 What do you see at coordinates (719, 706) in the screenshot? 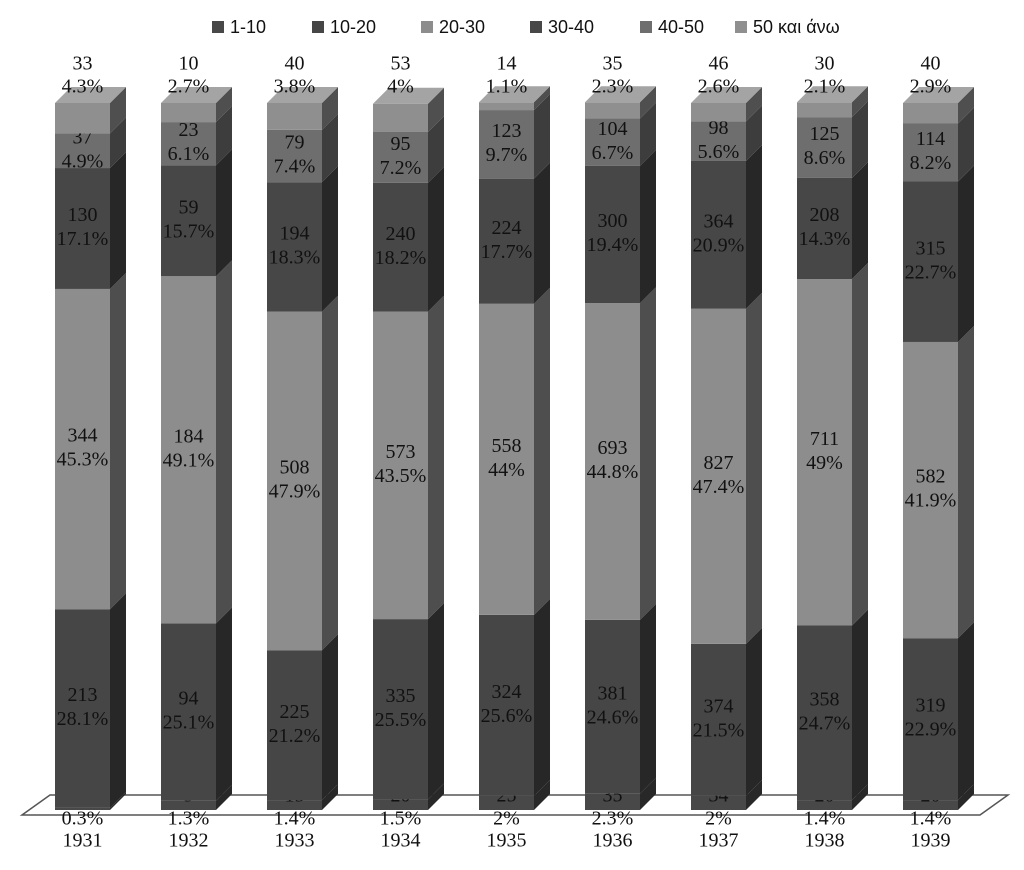
I see `count-label: 374` at bounding box center [719, 706].